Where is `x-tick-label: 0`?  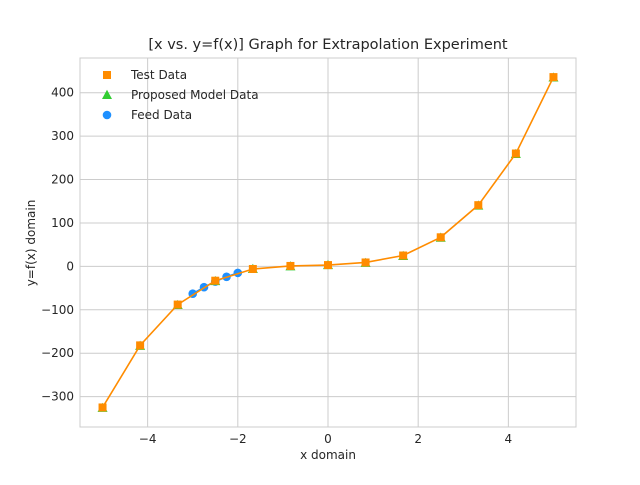
x-tick-label: 0 is located at coordinates (328, 439).